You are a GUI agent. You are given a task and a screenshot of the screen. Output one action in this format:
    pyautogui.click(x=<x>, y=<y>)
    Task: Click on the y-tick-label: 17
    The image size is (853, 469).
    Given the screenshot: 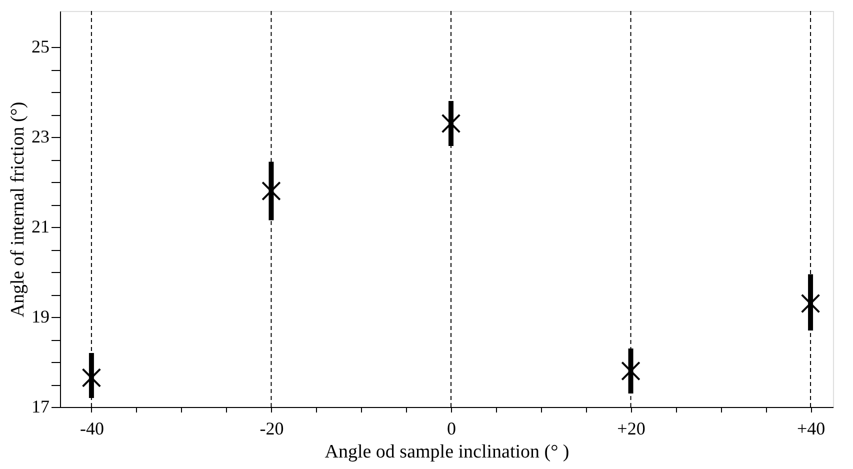 What is the action you would take?
    pyautogui.click(x=41, y=406)
    